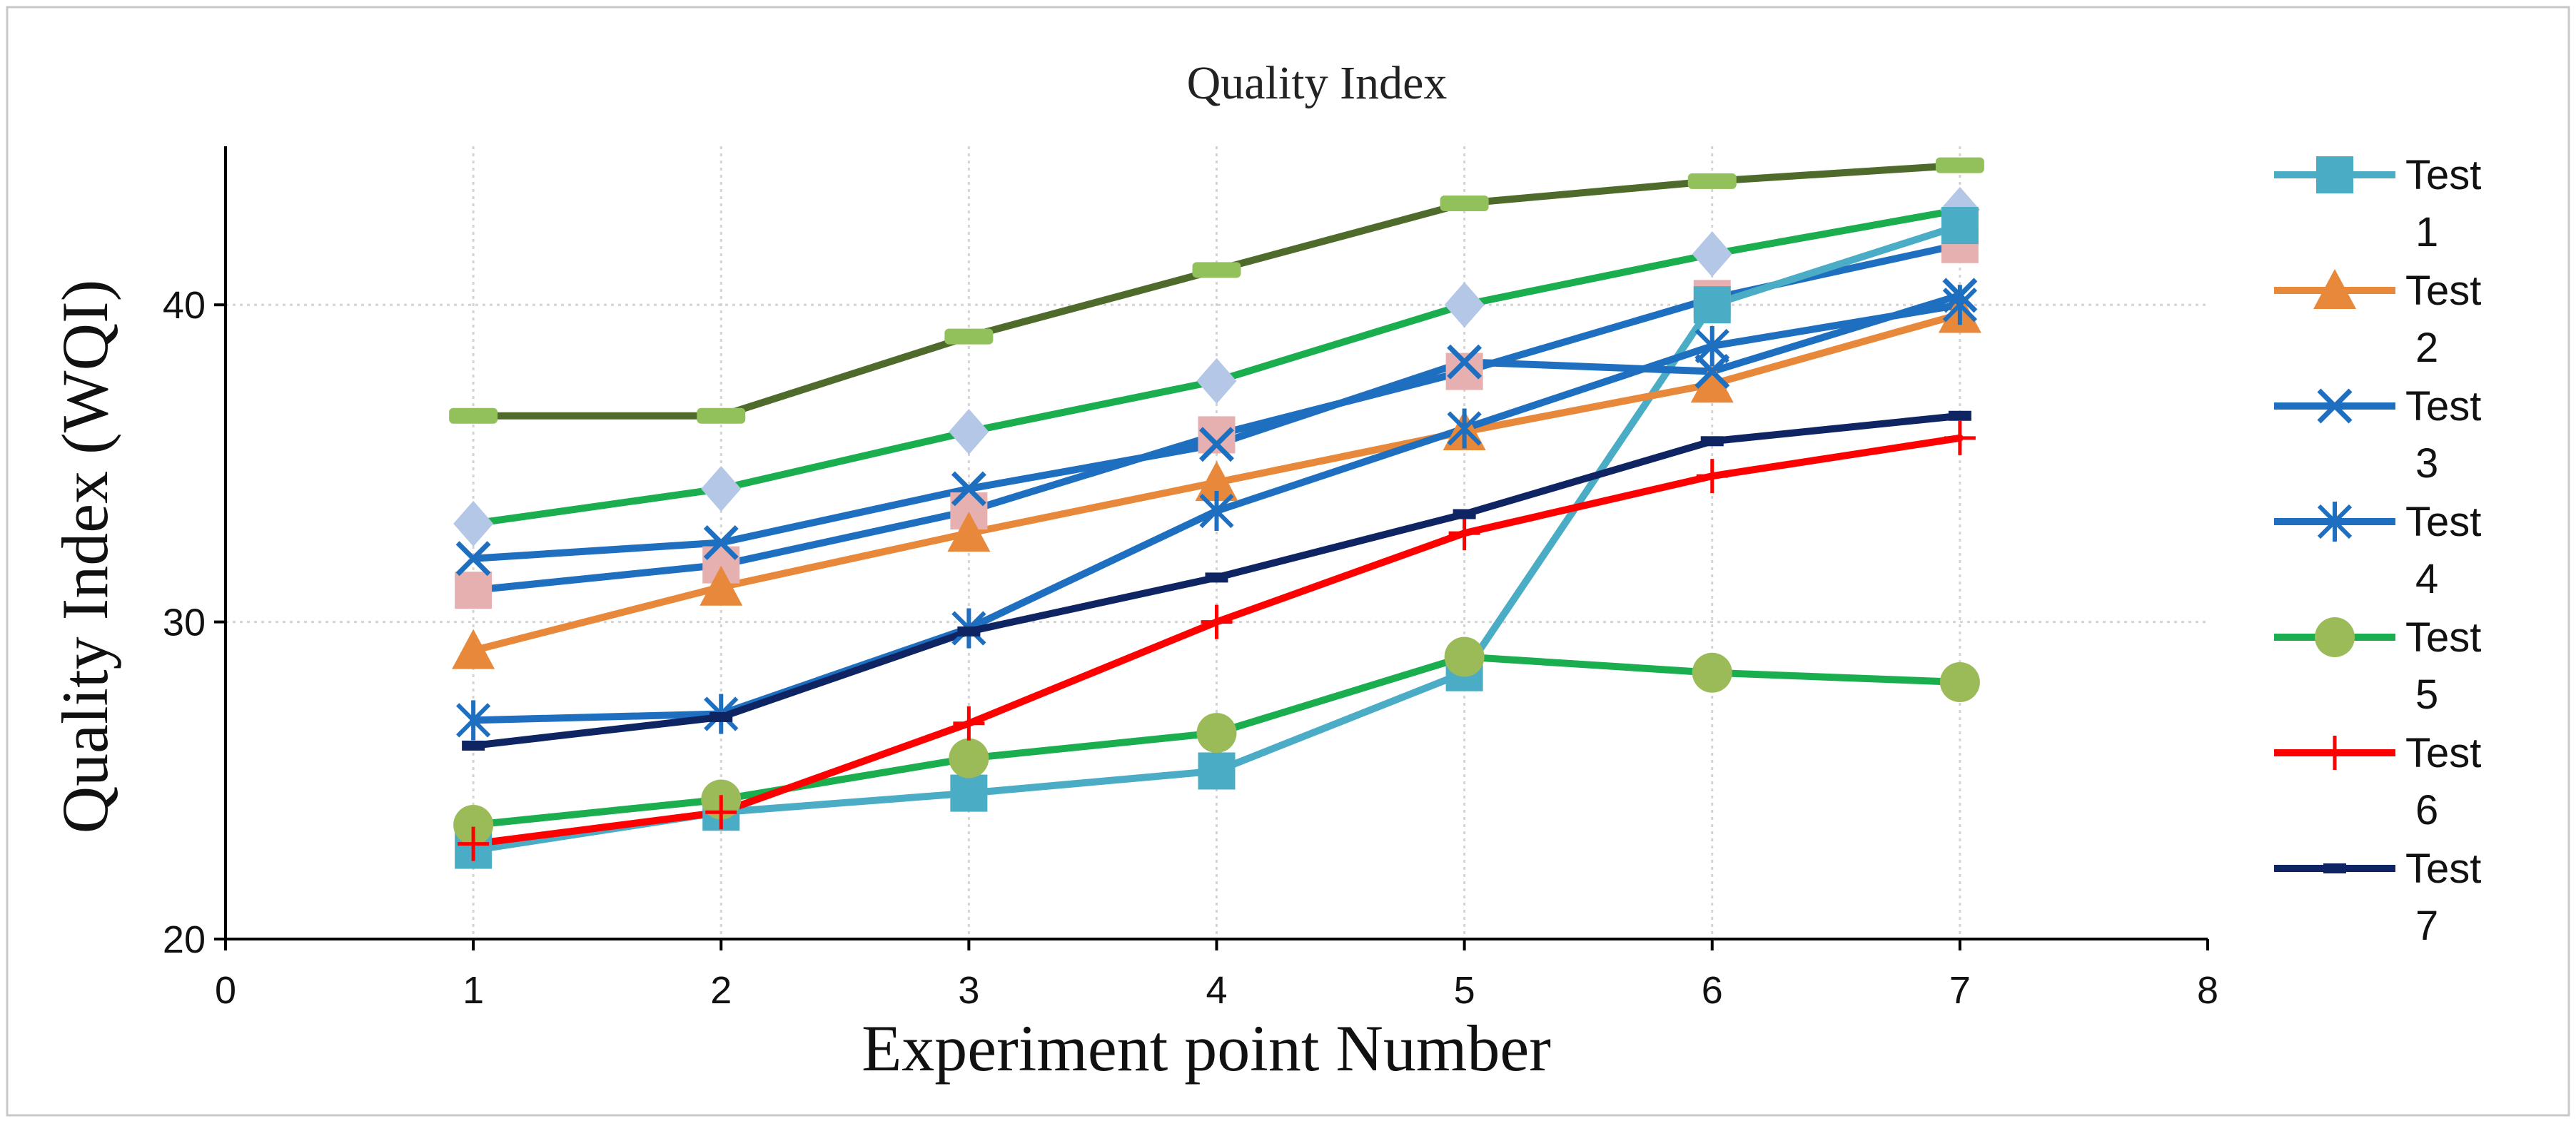 Image resolution: width=2576 pixels, height=1126 pixels. I want to click on legend: Test 1 Test 2 Test 3 Test 4 Test 5 Test 6 Test 7, so click(2377, 550).